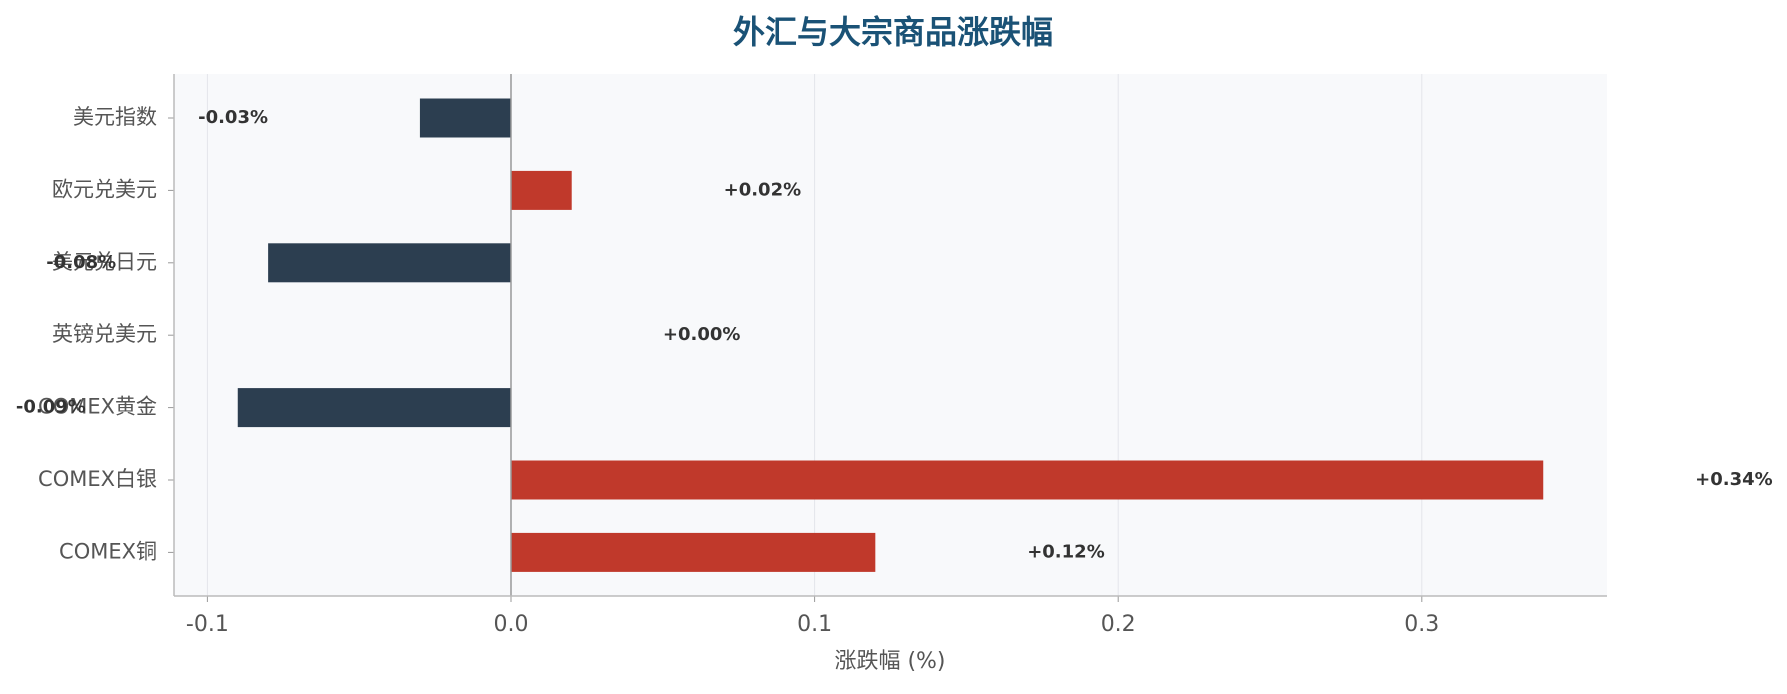 The height and width of the screenshot is (694, 1787). I want to click on value-label: -0.09%, so click(51, 407).